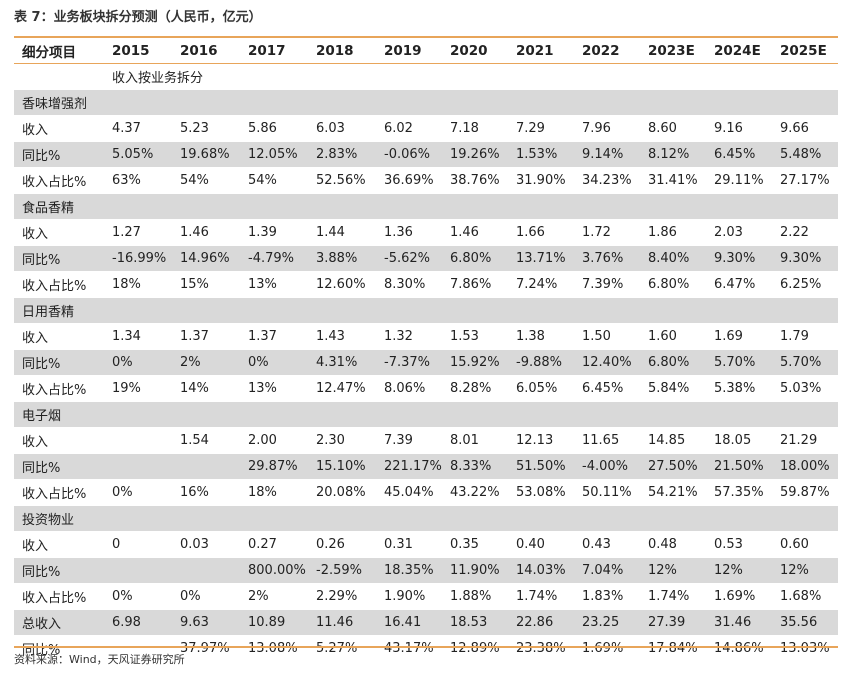 The height and width of the screenshot is (675, 857). I want to click on table-cell: 2.00, so click(274, 440).